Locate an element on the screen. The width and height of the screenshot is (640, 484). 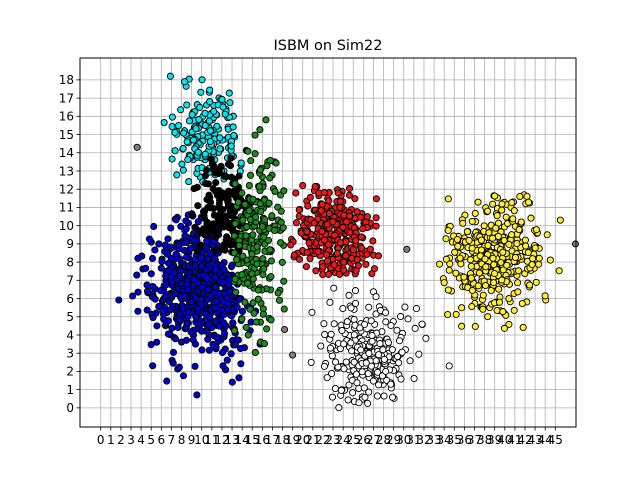
x-tick-label: 17 is located at coordinates (272, 440).